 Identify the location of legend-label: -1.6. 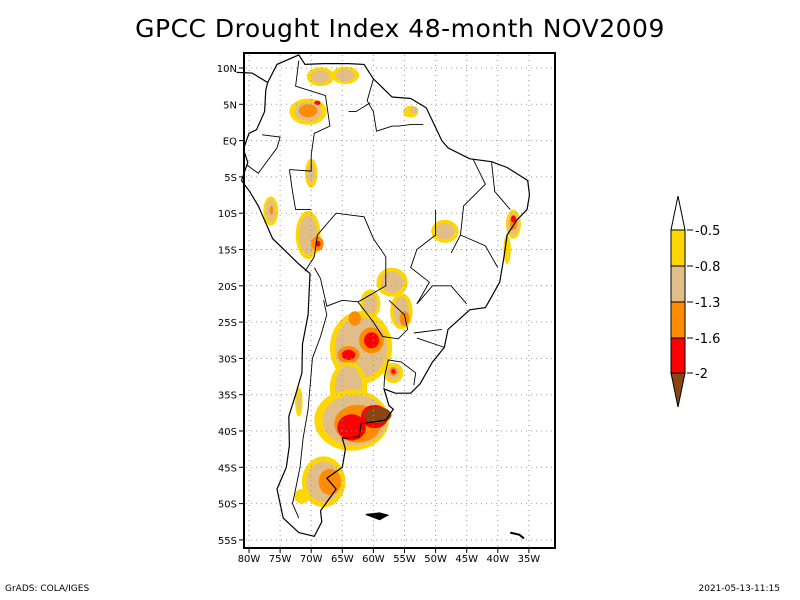
(707, 339).